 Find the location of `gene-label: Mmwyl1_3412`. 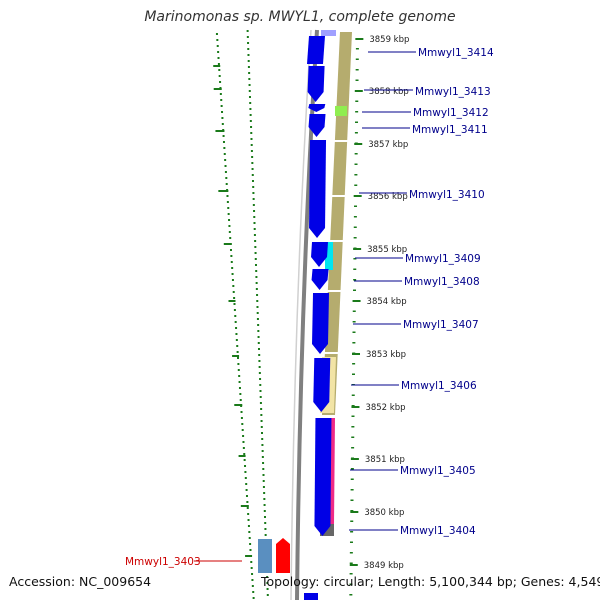

gene-label: Mmwyl1_3412 is located at coordinates (451, 113).